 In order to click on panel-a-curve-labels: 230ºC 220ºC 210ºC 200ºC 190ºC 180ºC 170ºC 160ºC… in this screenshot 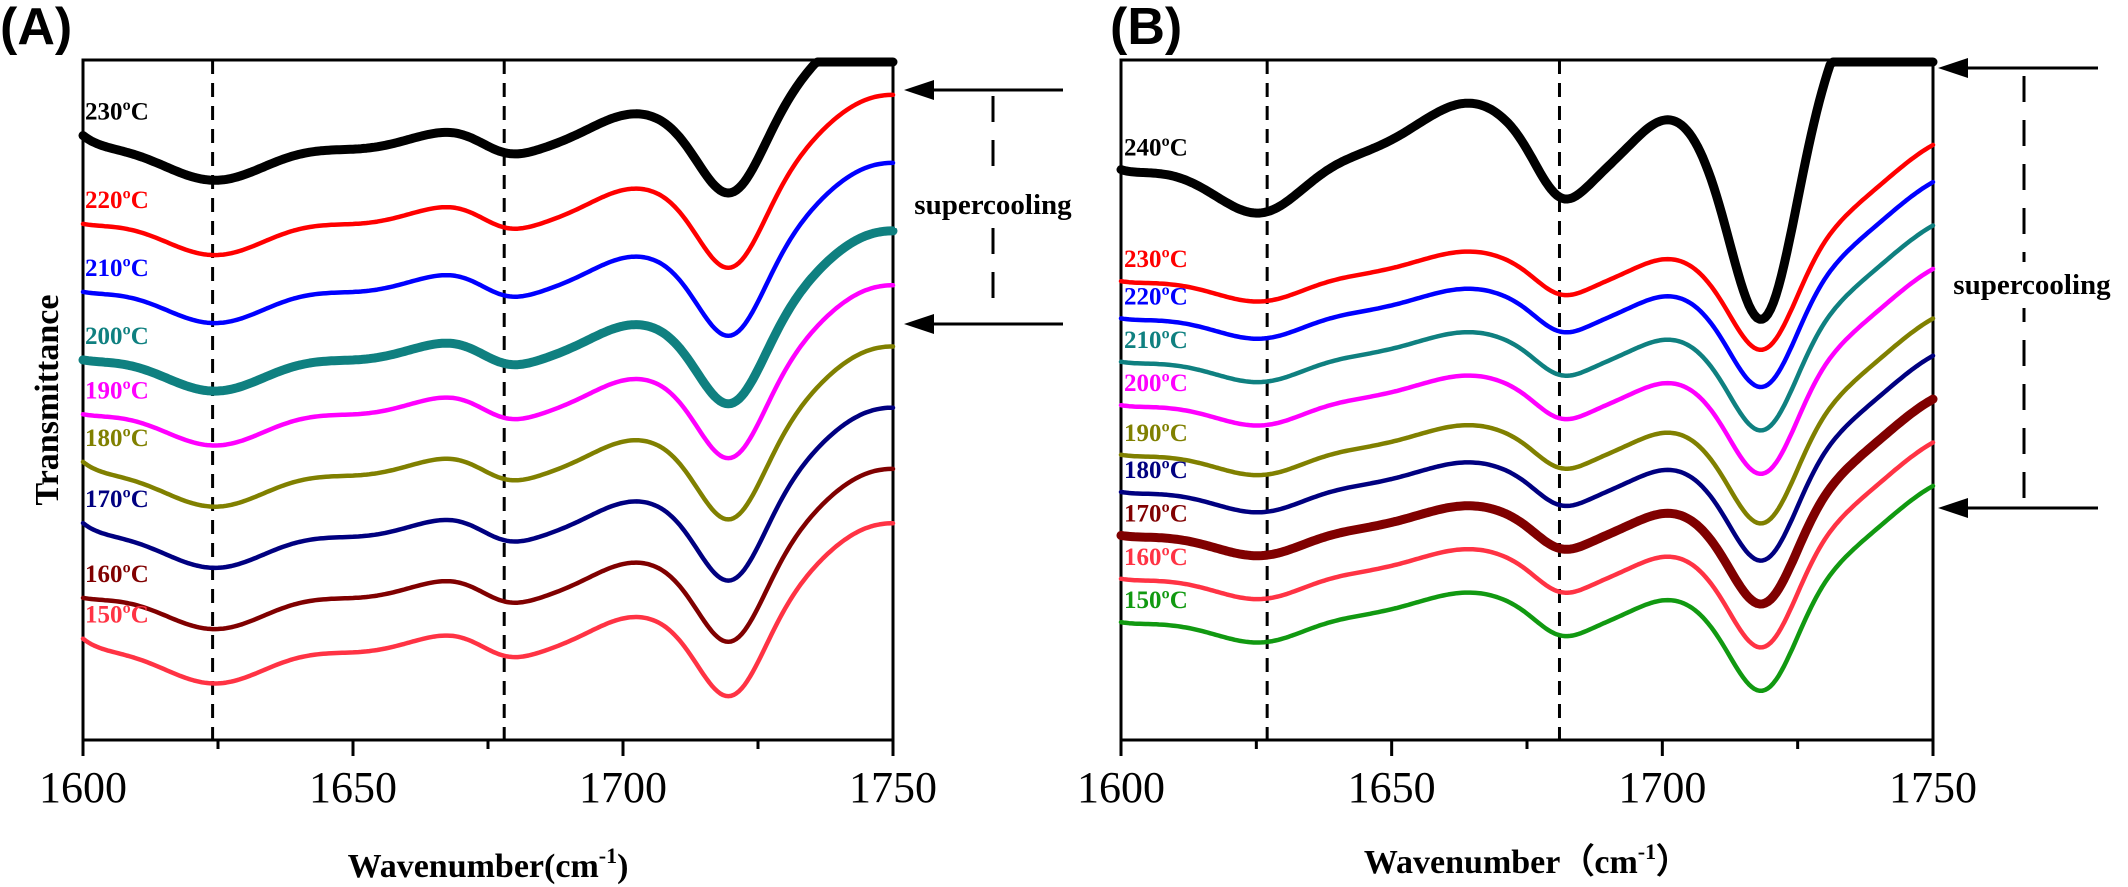, I will do `click(117, 363)`.